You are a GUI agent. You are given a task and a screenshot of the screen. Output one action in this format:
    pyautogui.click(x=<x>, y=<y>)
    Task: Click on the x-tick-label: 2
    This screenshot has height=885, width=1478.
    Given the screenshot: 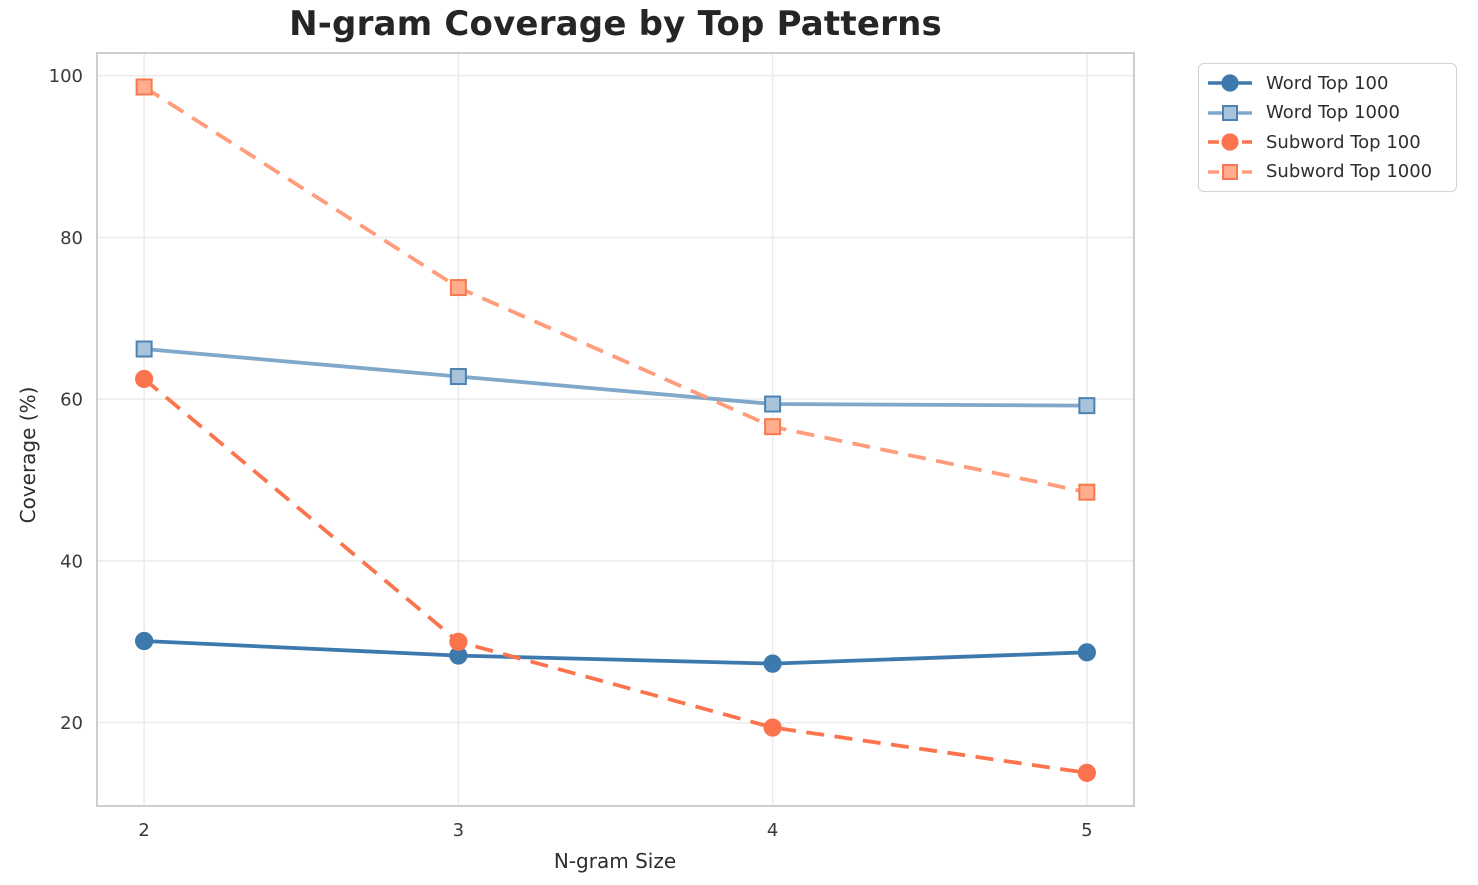 What is the action you would take?
    pyautogui.click(x=143, y=830)
    